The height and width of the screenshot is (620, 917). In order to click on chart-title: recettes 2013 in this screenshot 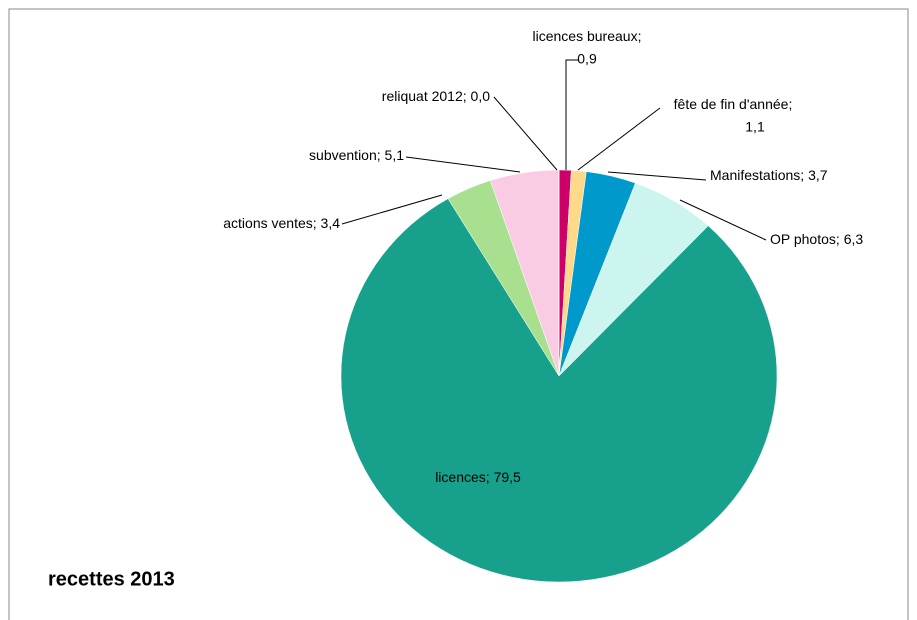, I will do `click(111, 579)`.